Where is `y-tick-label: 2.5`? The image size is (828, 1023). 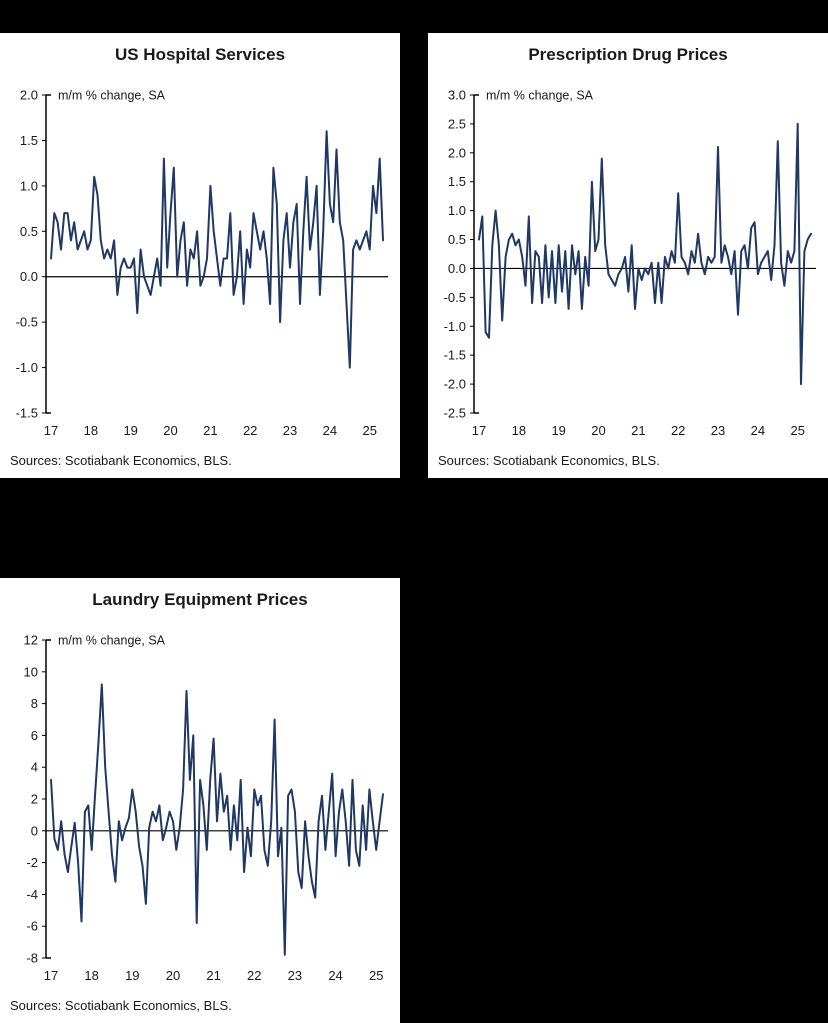
y-tick-label: 2.5 is located at coordinates (457, 123).